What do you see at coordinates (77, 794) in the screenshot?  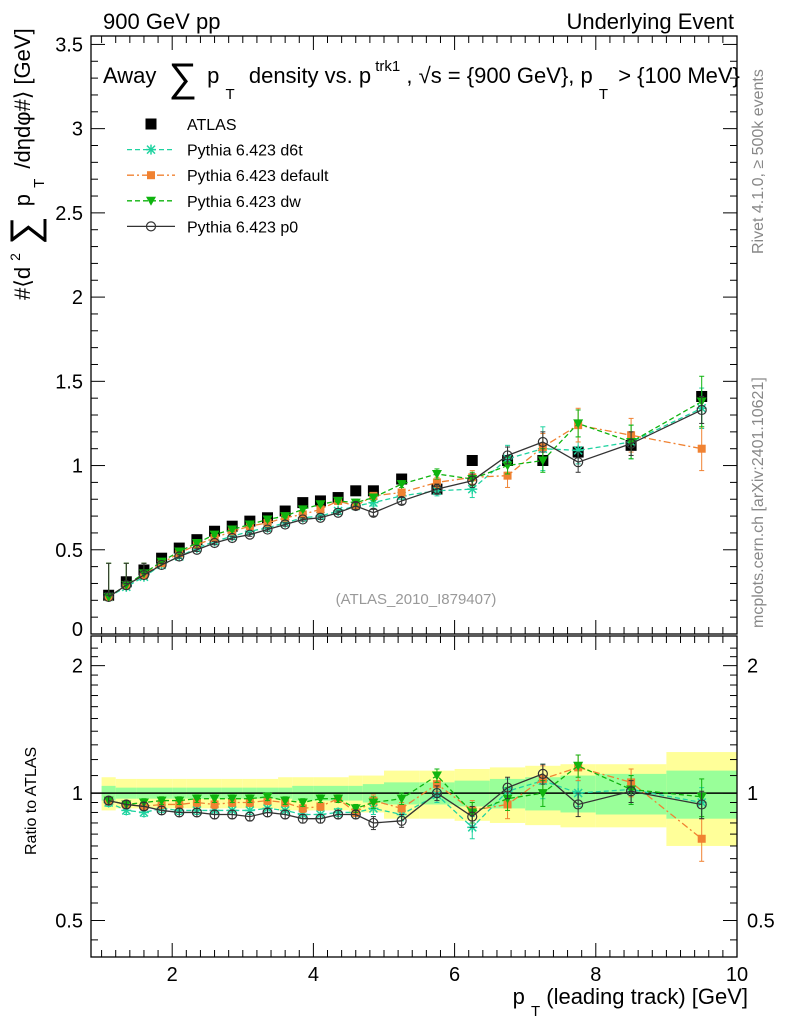 I see `ratio-y-tick-label: 1` at bounding box center [77, 794].